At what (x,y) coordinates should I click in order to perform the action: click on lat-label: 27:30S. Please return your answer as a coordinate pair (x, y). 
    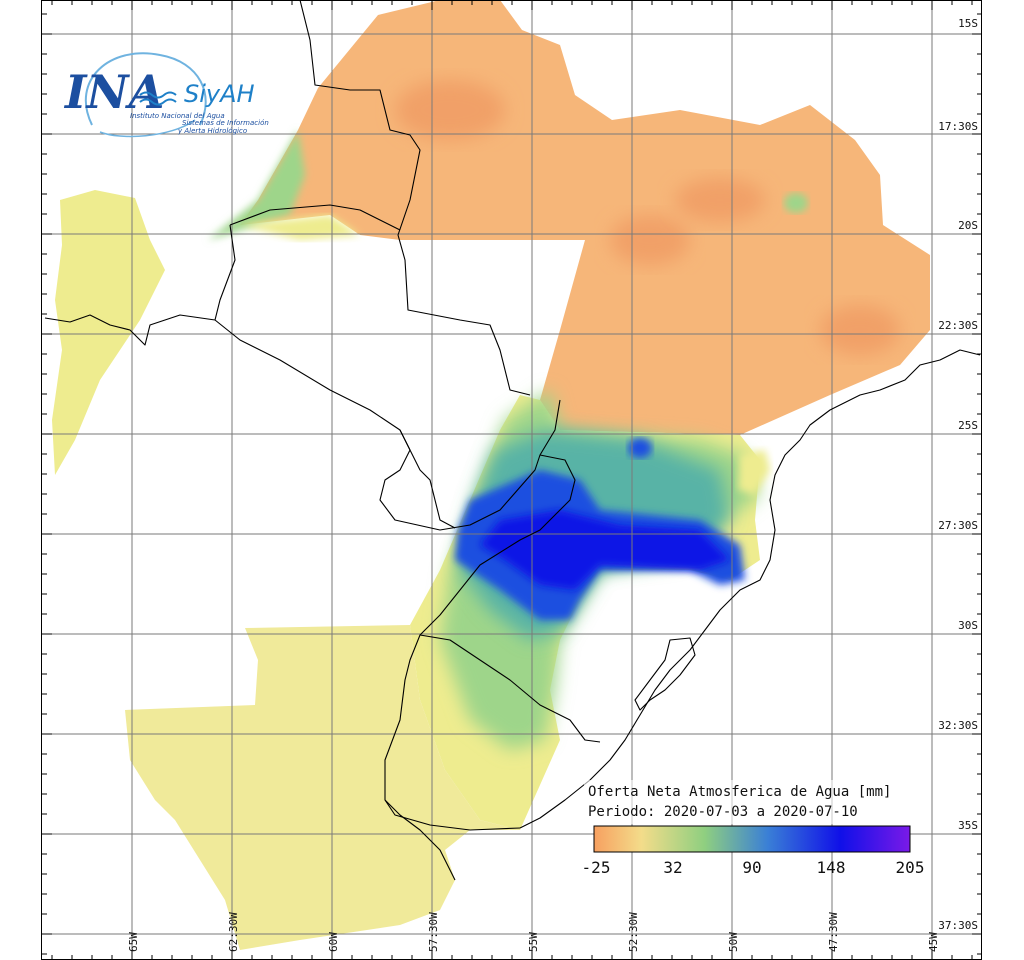
    Looking at the image, I should click on (958, 525).